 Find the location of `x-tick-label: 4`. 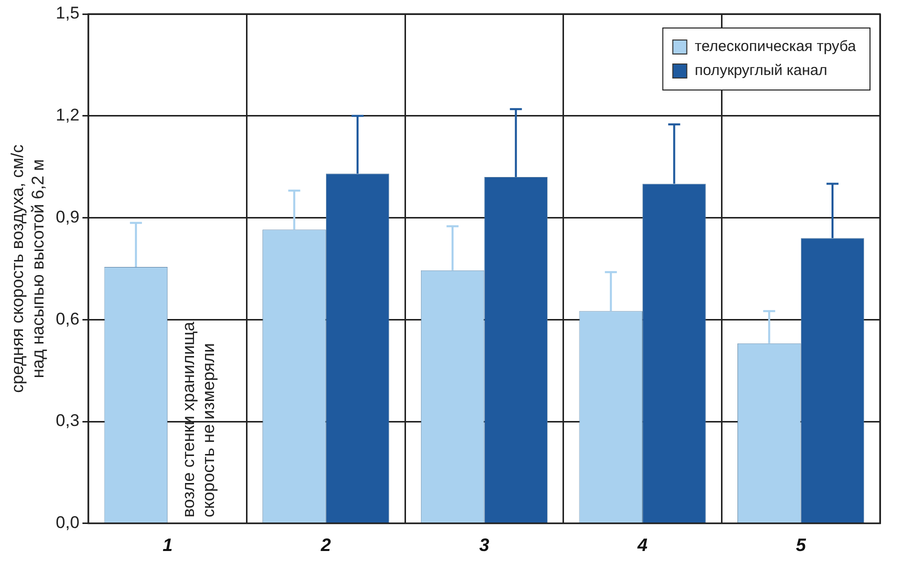

x-tick-label: 4 is located at coordinates (642, 545).